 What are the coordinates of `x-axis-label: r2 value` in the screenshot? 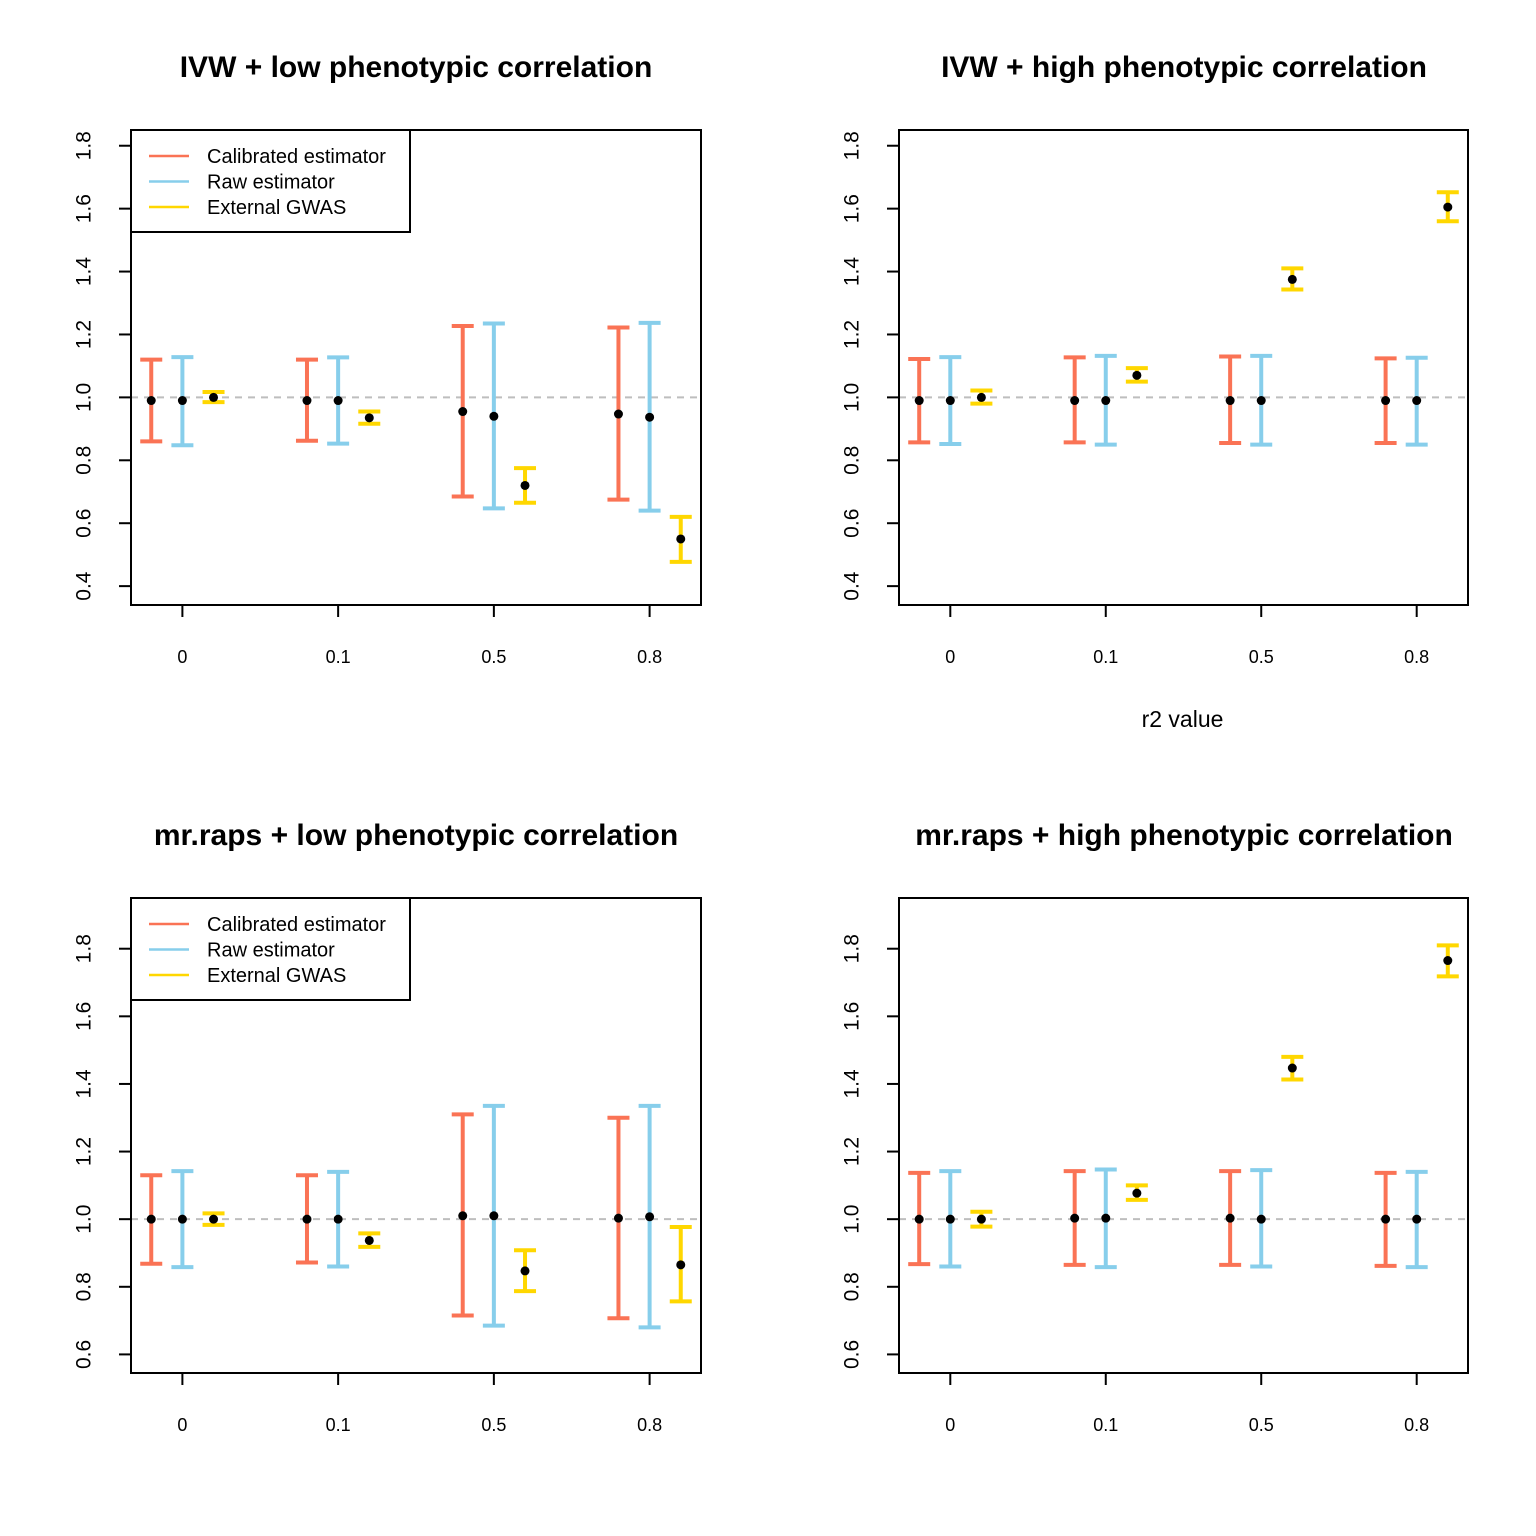 It's located at (1183, 719).